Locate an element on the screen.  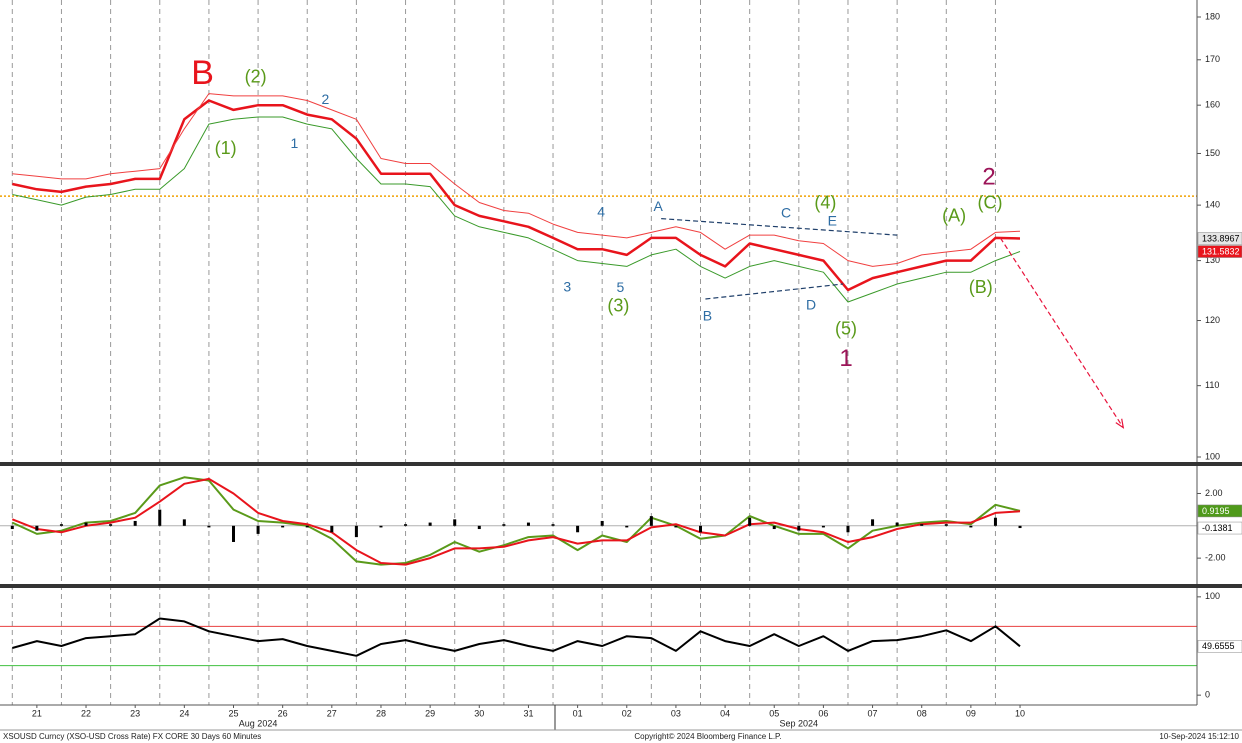
wave-label: (2) is located at coordinates (256, 76).